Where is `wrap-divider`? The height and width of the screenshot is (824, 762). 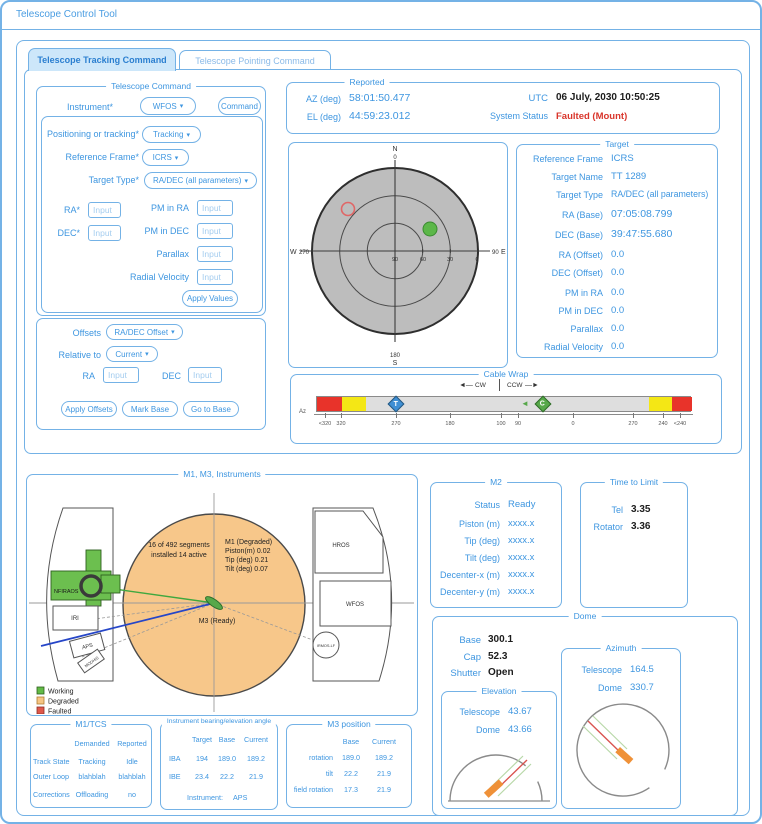
wrap-divider is located at coordinates (499, 385).